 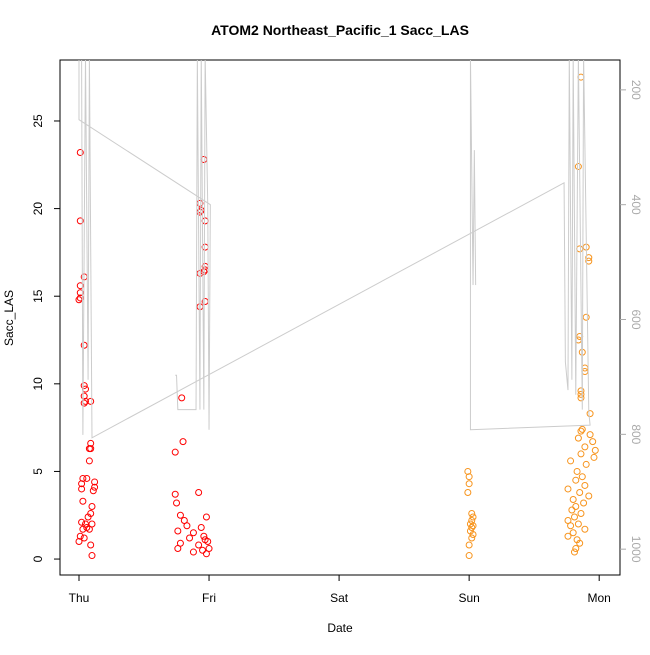 What do you see at coordinates (38, 384) in the screenshot?
I see `y-tick-label: 10` at bounding box center [38, 384].